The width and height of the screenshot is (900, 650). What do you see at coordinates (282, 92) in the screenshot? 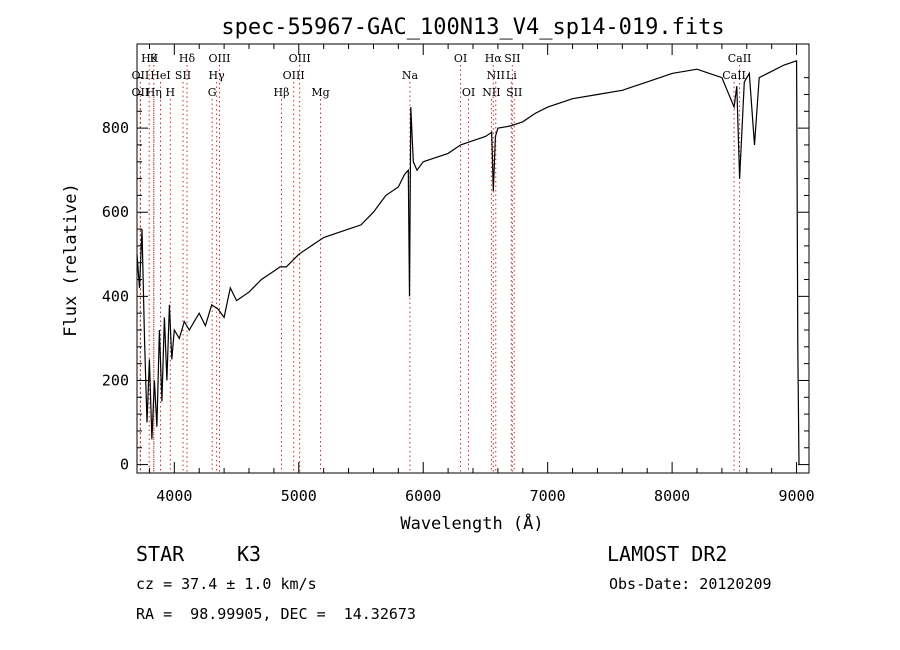
I see `line-marker-label: Hβ` at bounding box center [282, 92].